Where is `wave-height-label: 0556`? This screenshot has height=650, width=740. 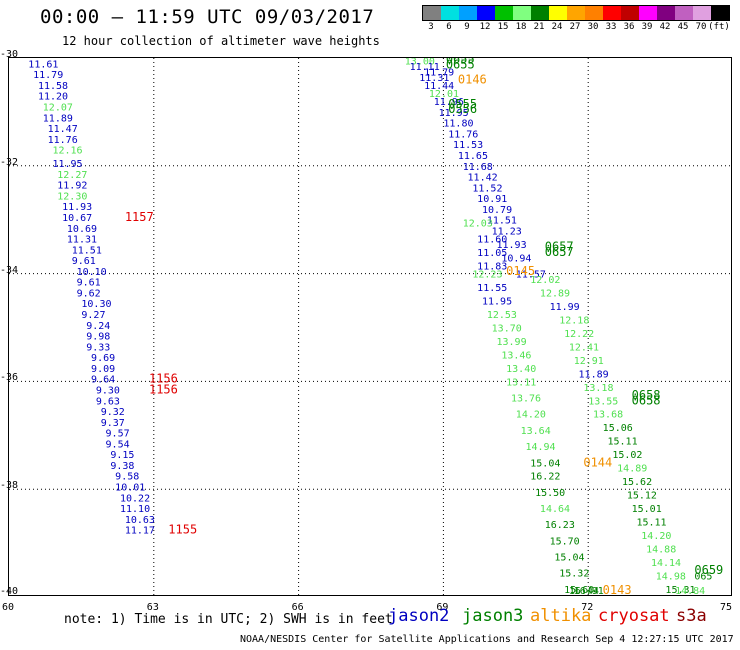
wave-height-label: 0556 is located at coordinates (462, 109).